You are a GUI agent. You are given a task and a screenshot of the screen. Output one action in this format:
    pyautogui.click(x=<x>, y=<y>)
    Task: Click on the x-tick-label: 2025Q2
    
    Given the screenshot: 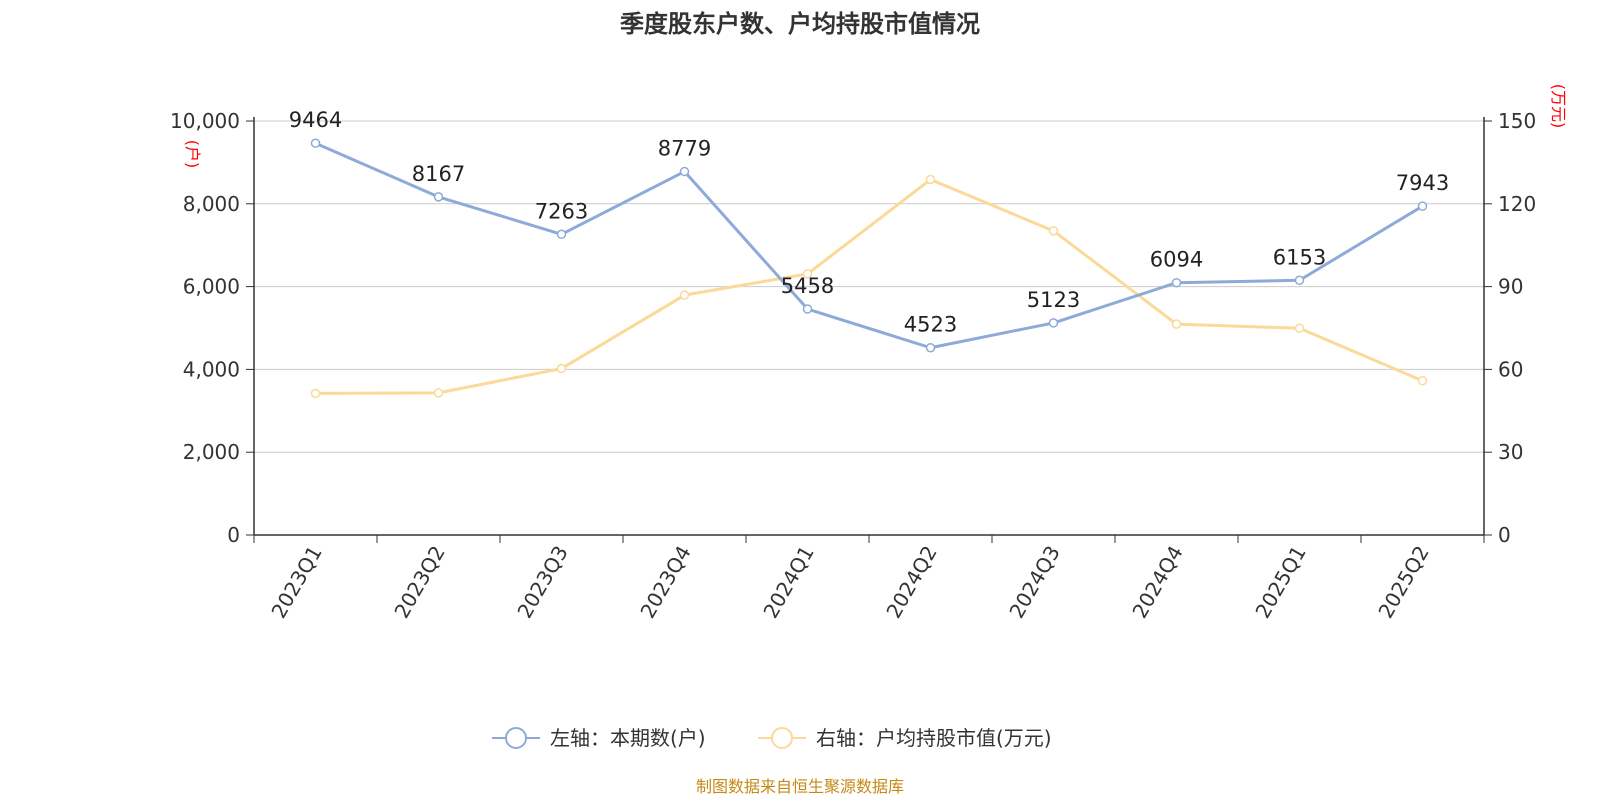 What is the action you would take?
    pyautogui.click(x=1403, y=582)
    